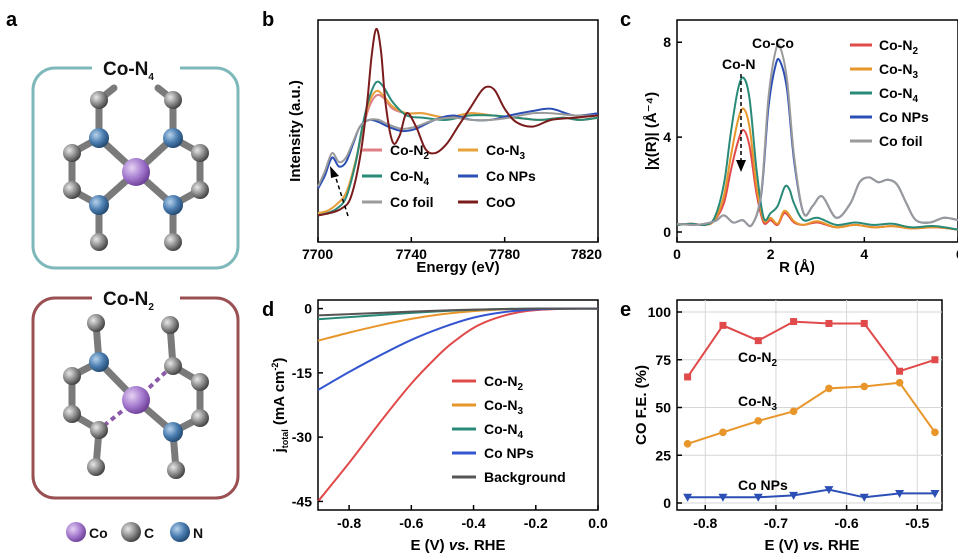 The height and width of the screenshot is (556, 958). I want to click on panel-c-legend-co-nps: Co NPs, so click(904, 117).